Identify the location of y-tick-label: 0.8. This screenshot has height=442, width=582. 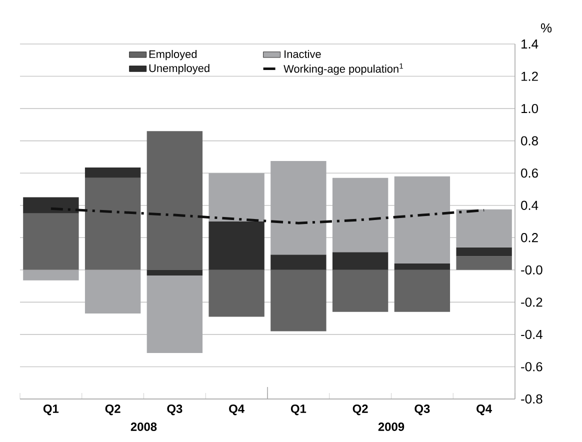
(529, 141).